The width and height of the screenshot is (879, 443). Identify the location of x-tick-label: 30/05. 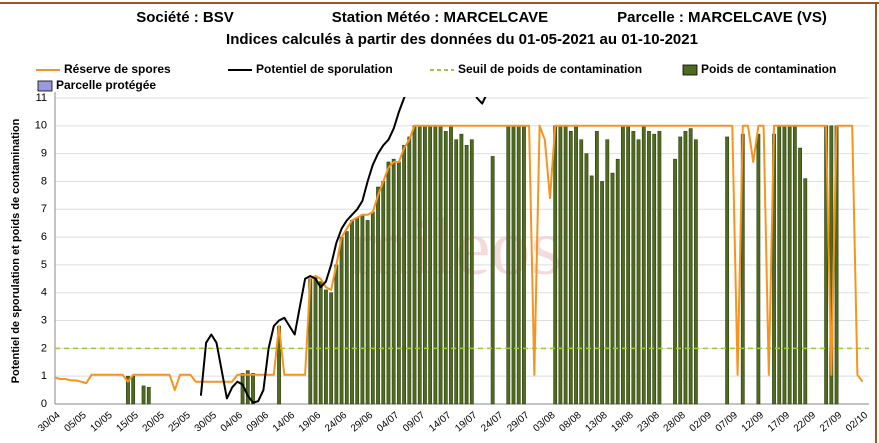
(206, 422).